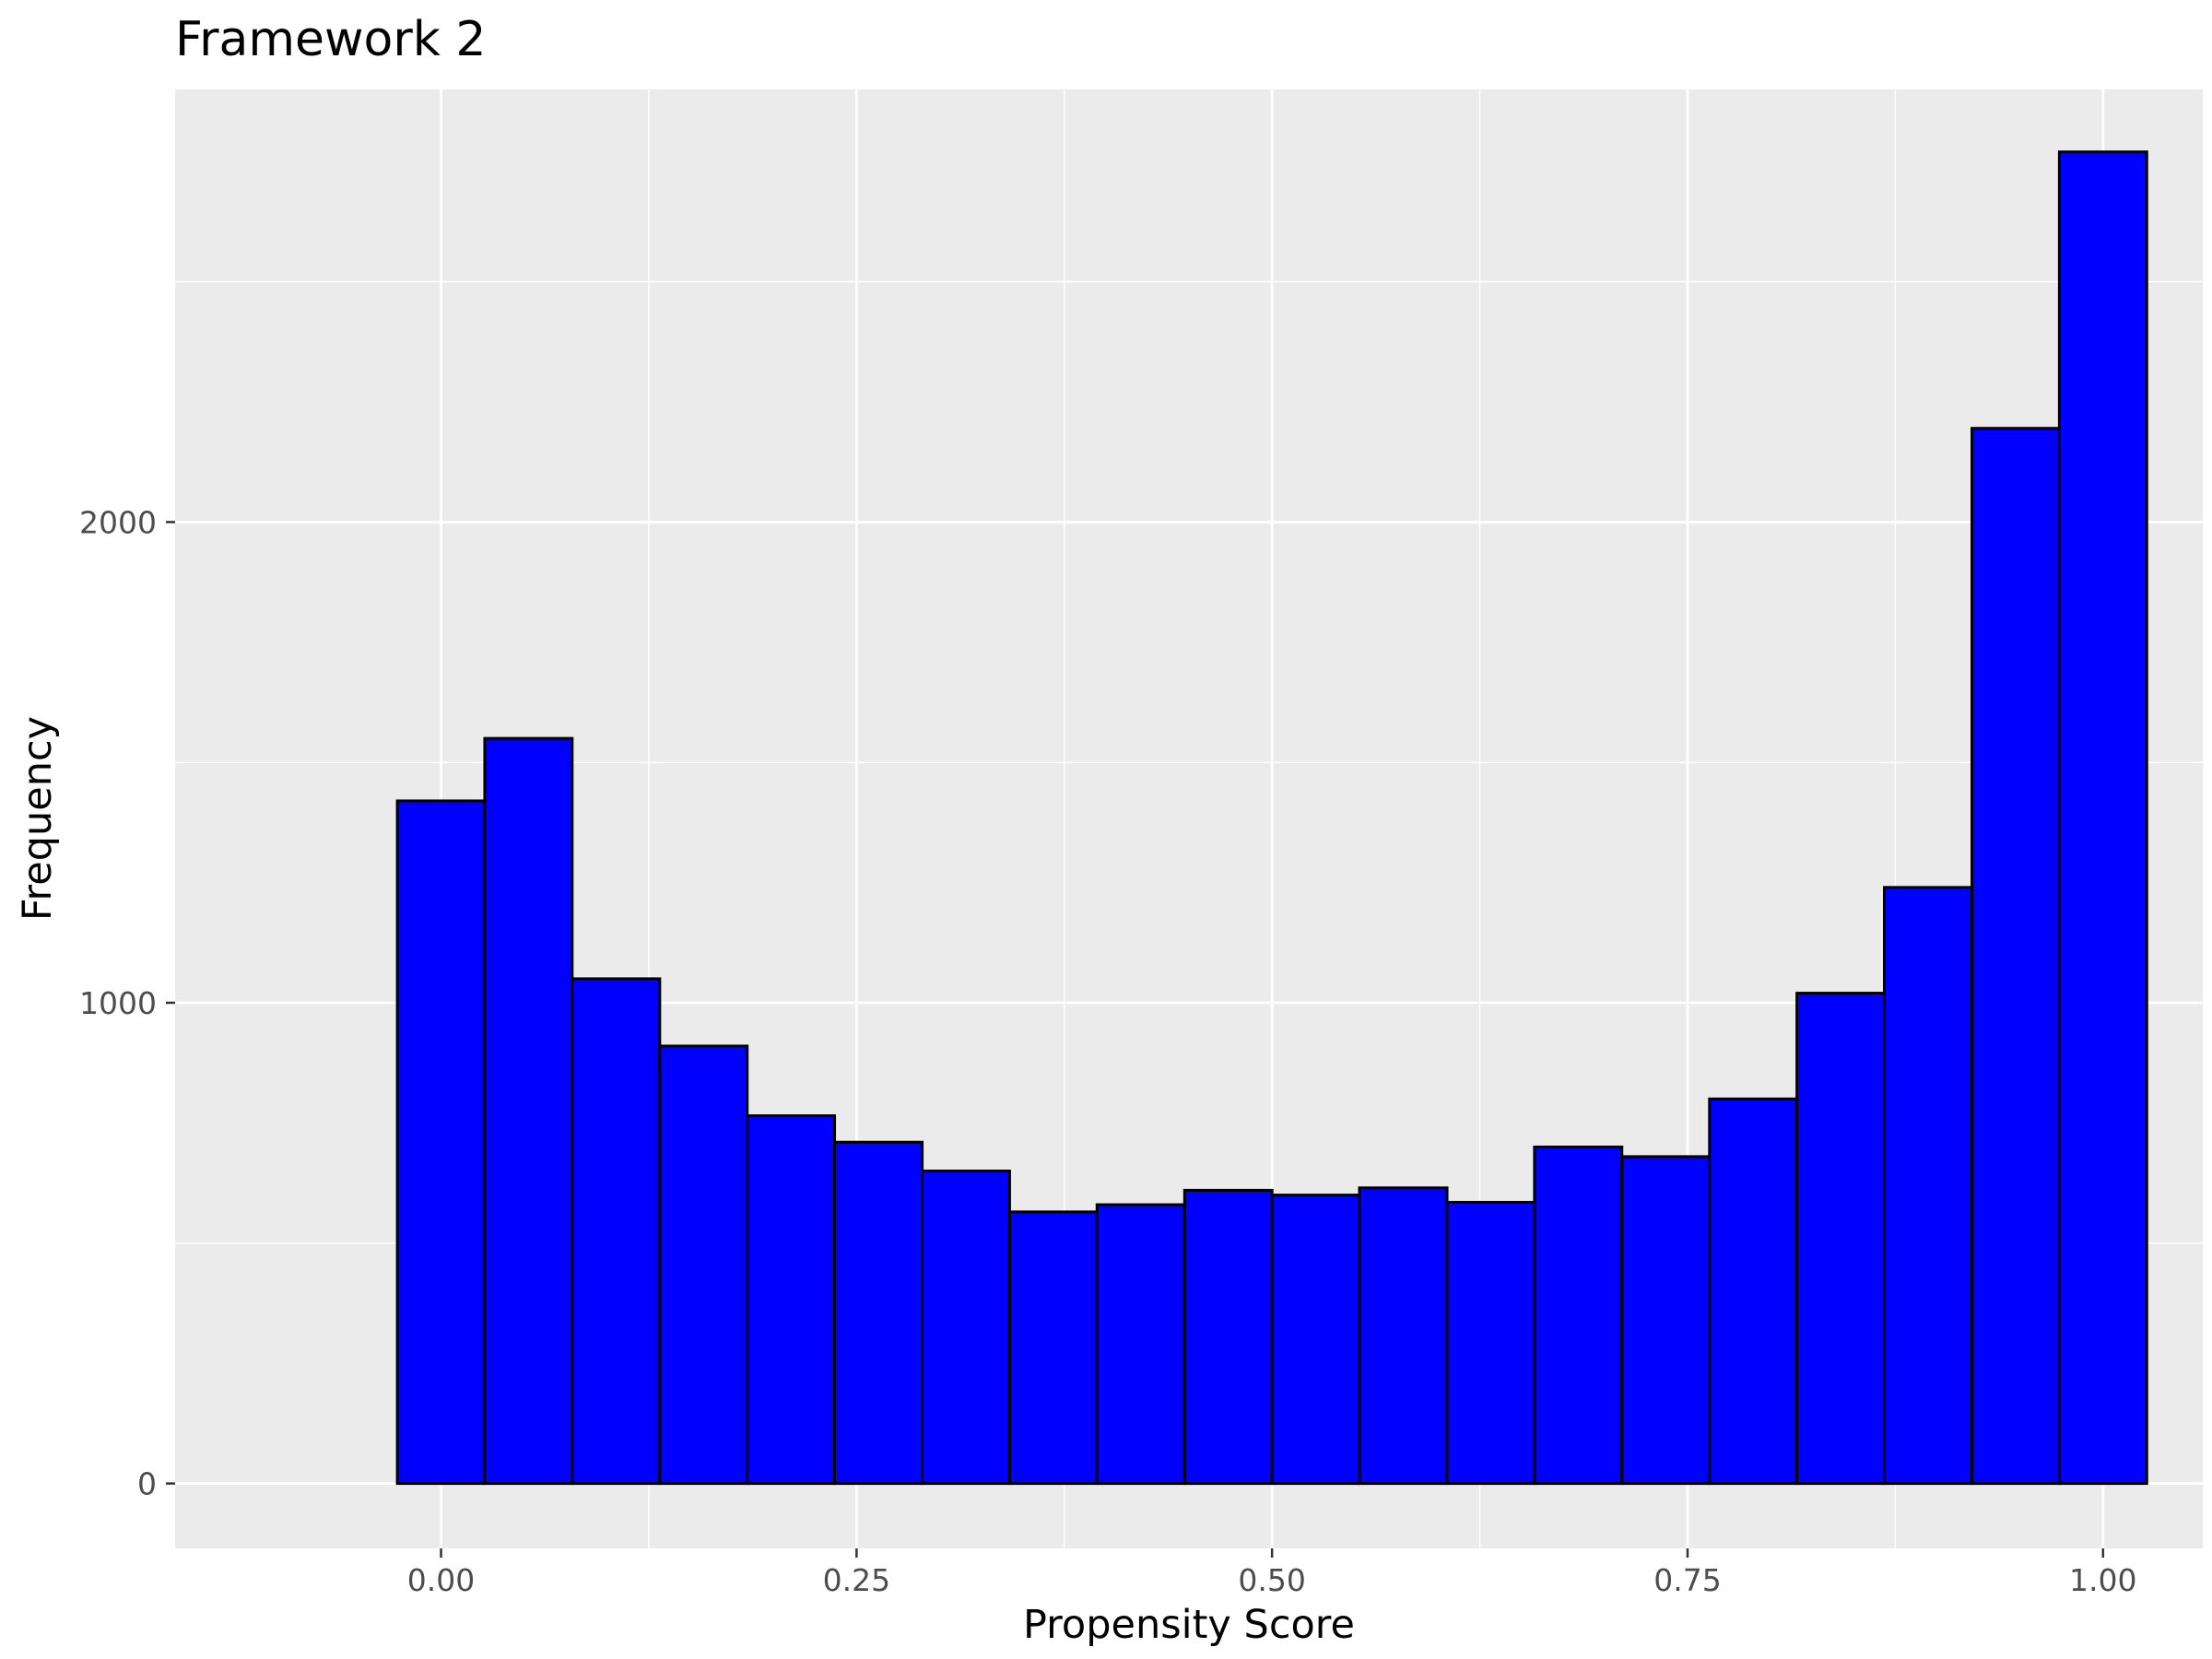  Describe the element at coordinates (118, 1003) in the screenshot. I see `y-tick-label: 1000` at that location.